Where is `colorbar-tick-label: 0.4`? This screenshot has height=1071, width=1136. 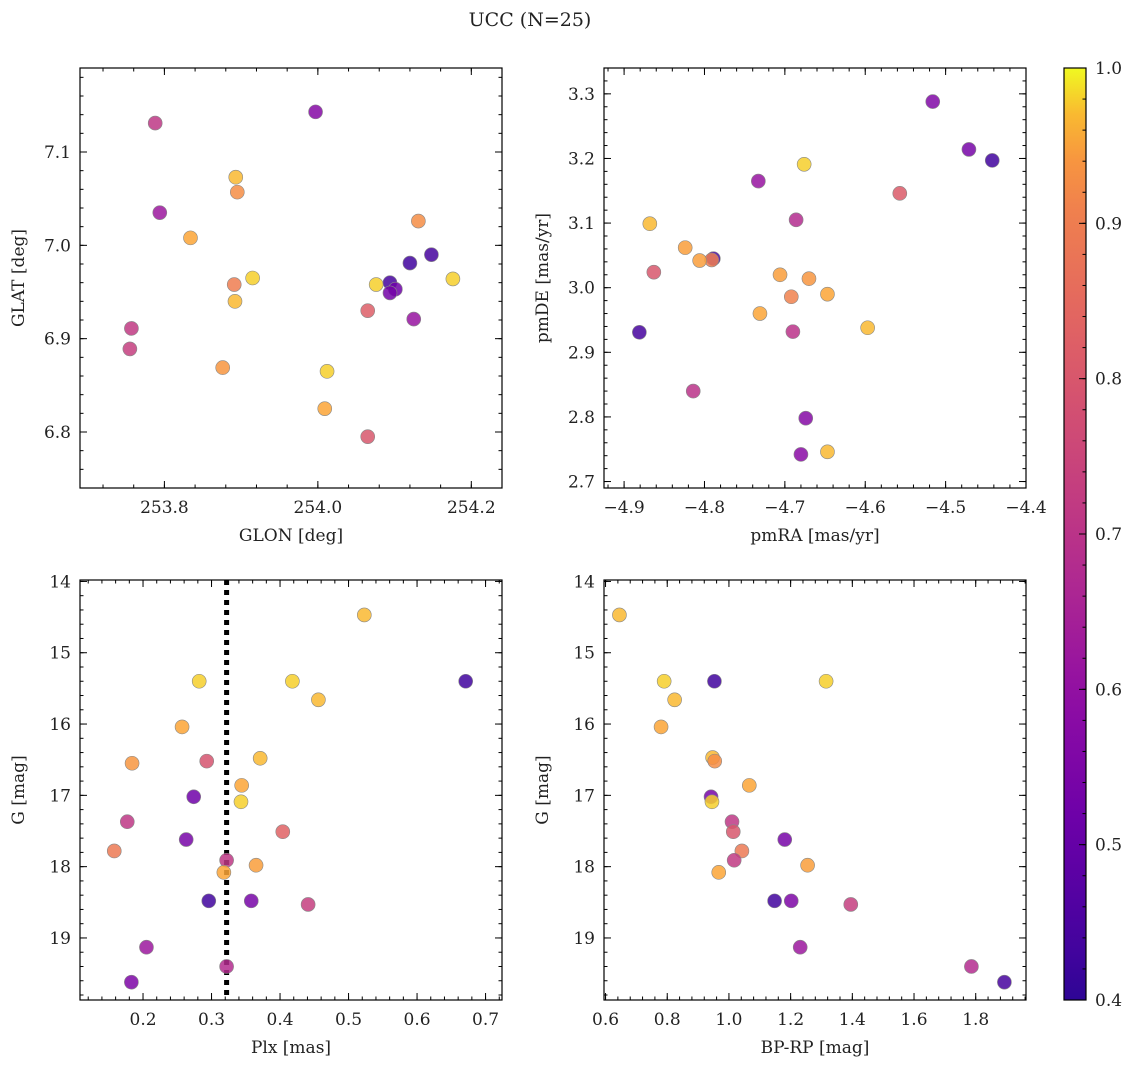
colorbar-tick-label: 0.4 is located at coordinates (1108, 1001).